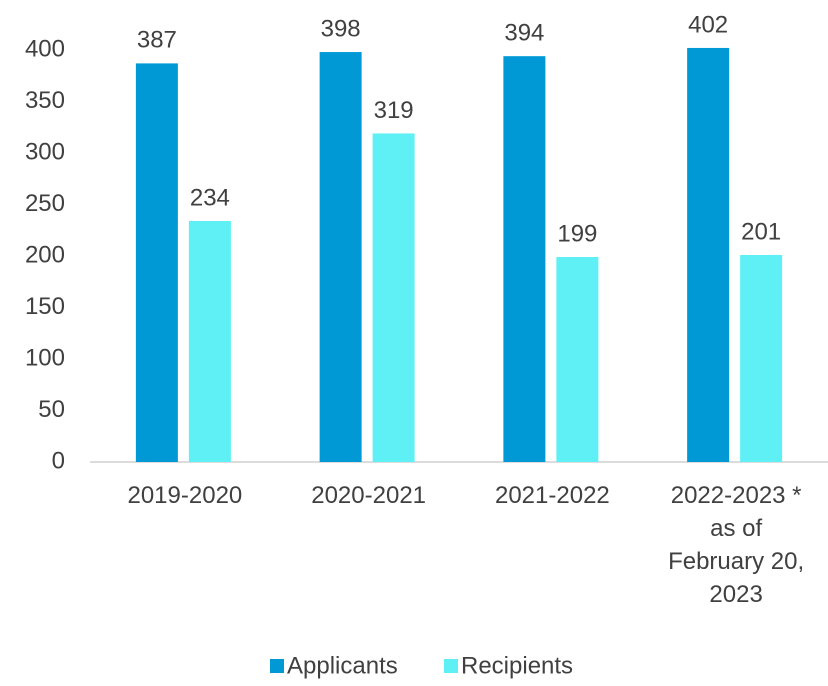  What do you see at coordinates (157, 40) in the screenshot?
I see `data-label: 387` at bounding box center [157, 40].